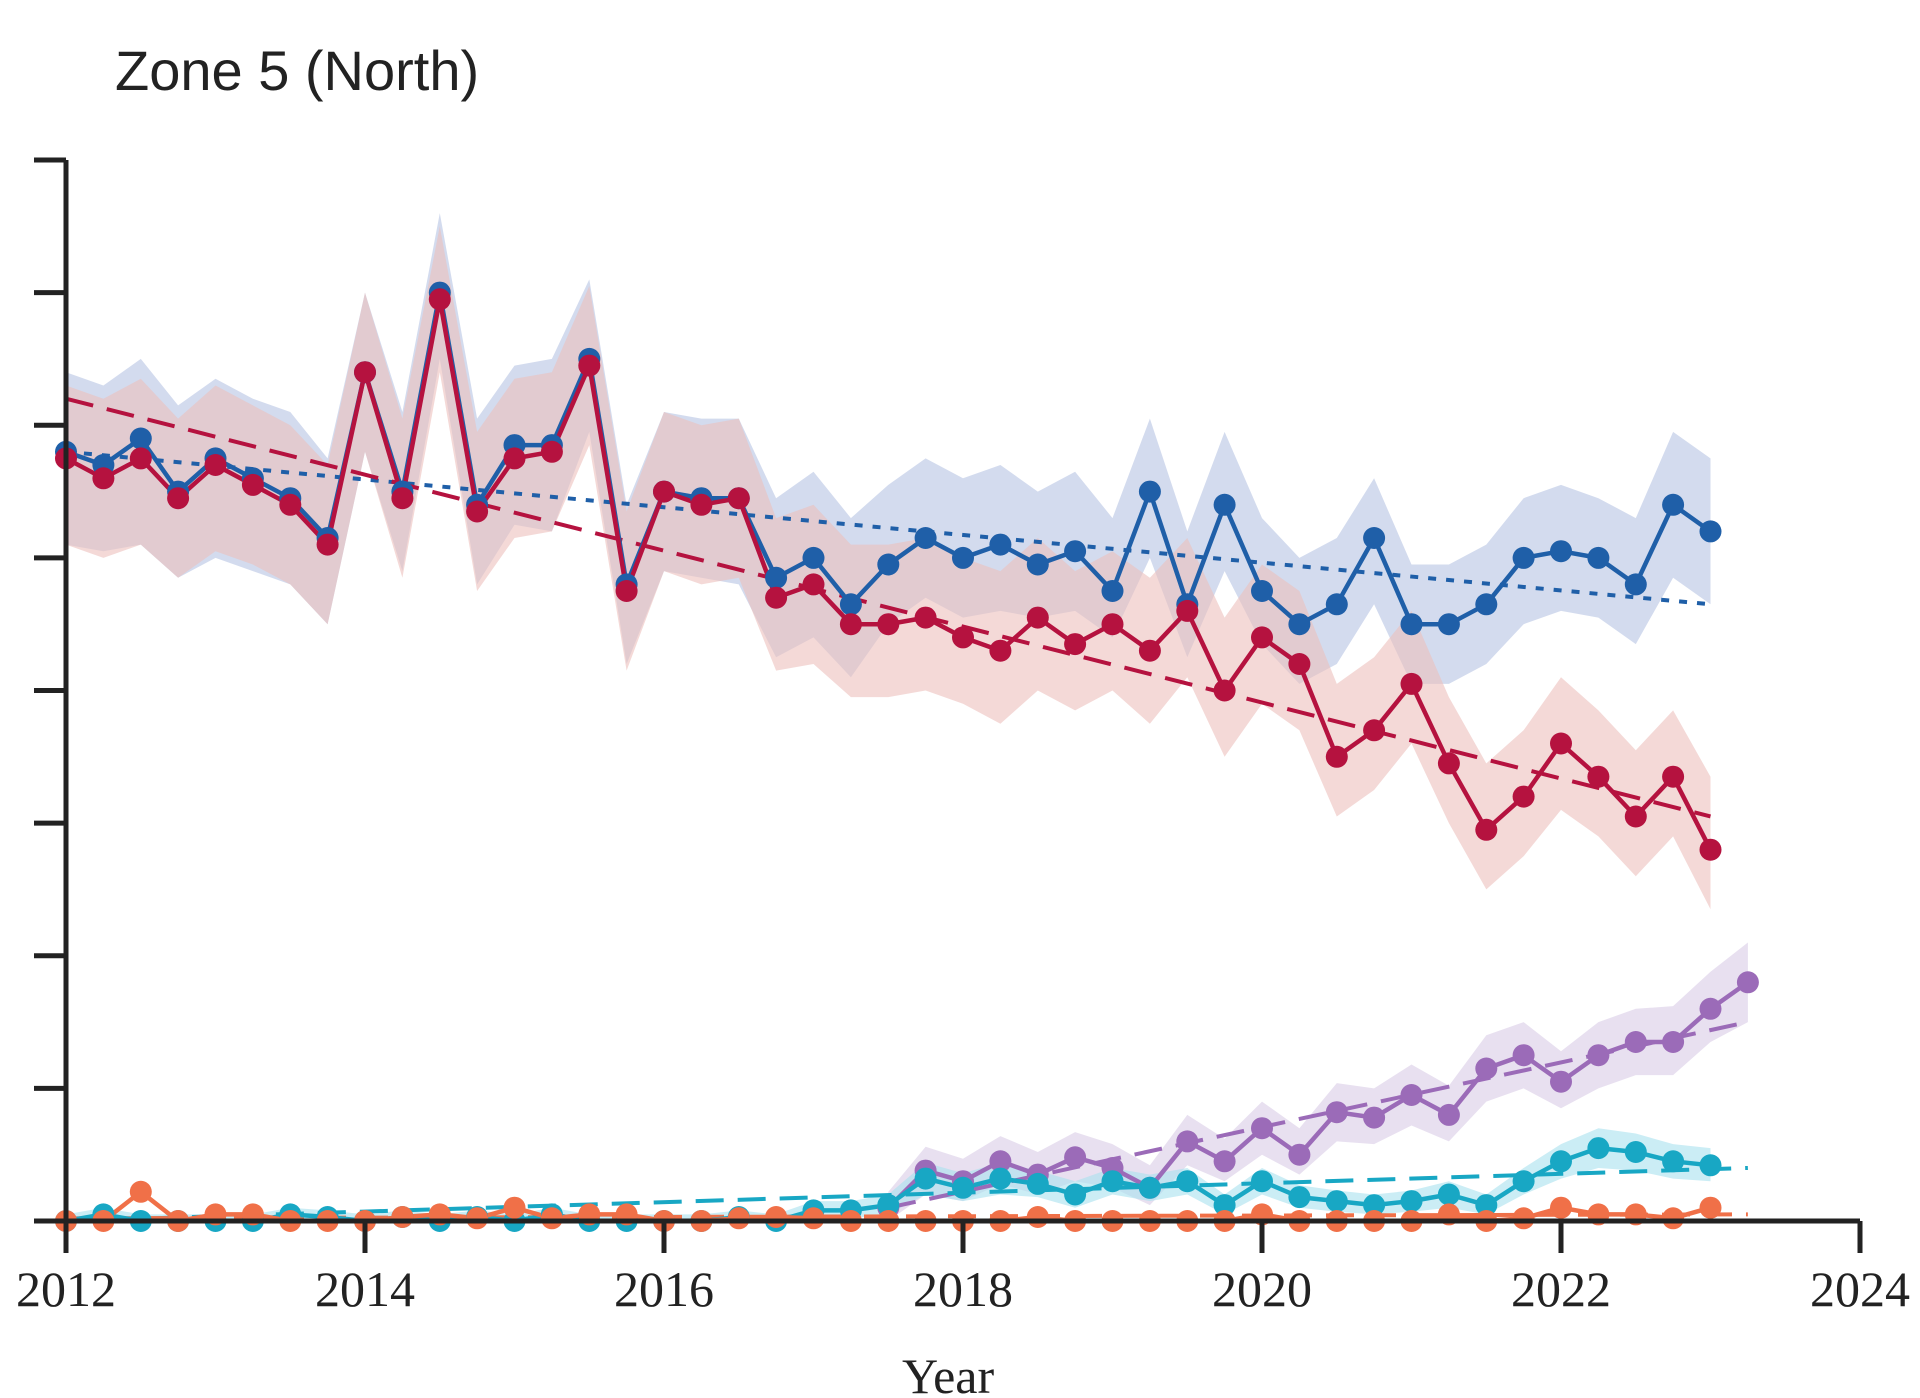  I want to click on purple-confidence-band, so click(1318, 1081).